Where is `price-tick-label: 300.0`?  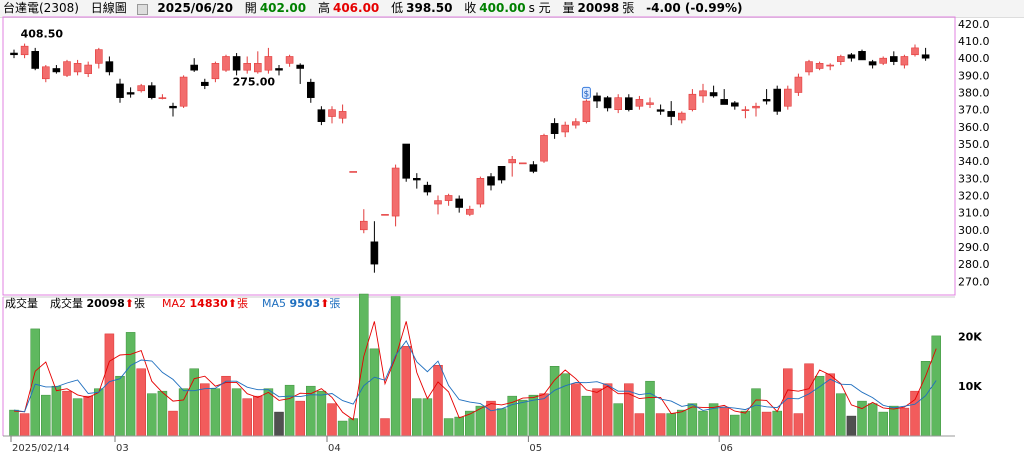
price-tick-label: 300.0 is located at coordinates (974, 230).